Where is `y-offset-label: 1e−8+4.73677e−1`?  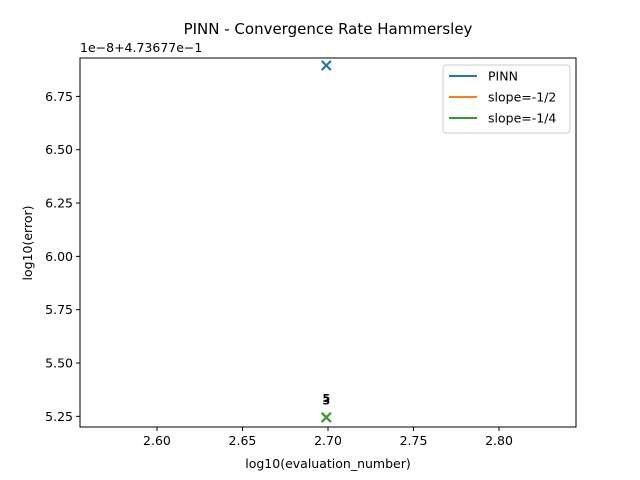 y-offset-label: 1e−8+4.73677e−1 is located at coordinates (141, 47).